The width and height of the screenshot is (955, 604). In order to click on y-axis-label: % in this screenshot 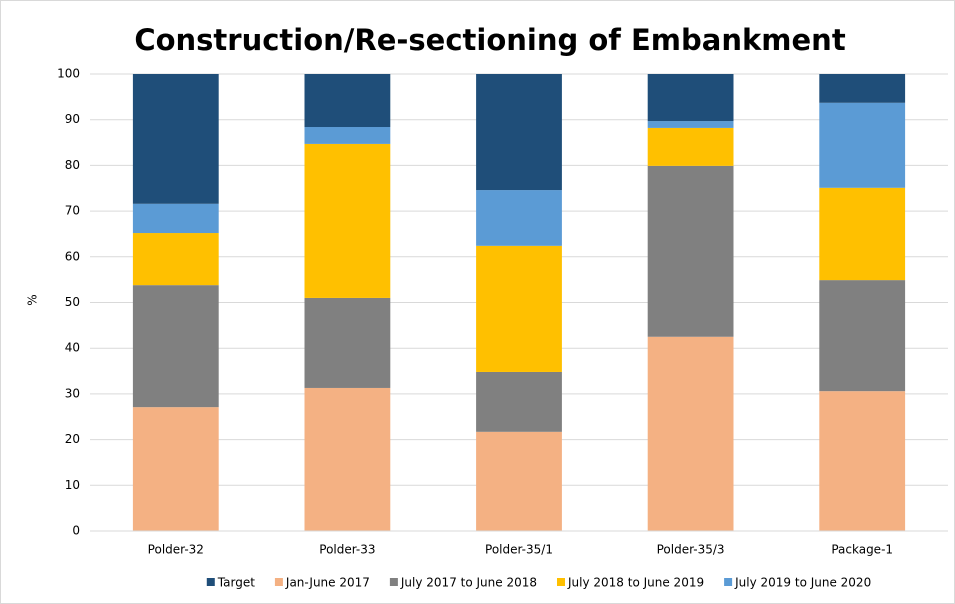, I will do `click(33, 299)`.